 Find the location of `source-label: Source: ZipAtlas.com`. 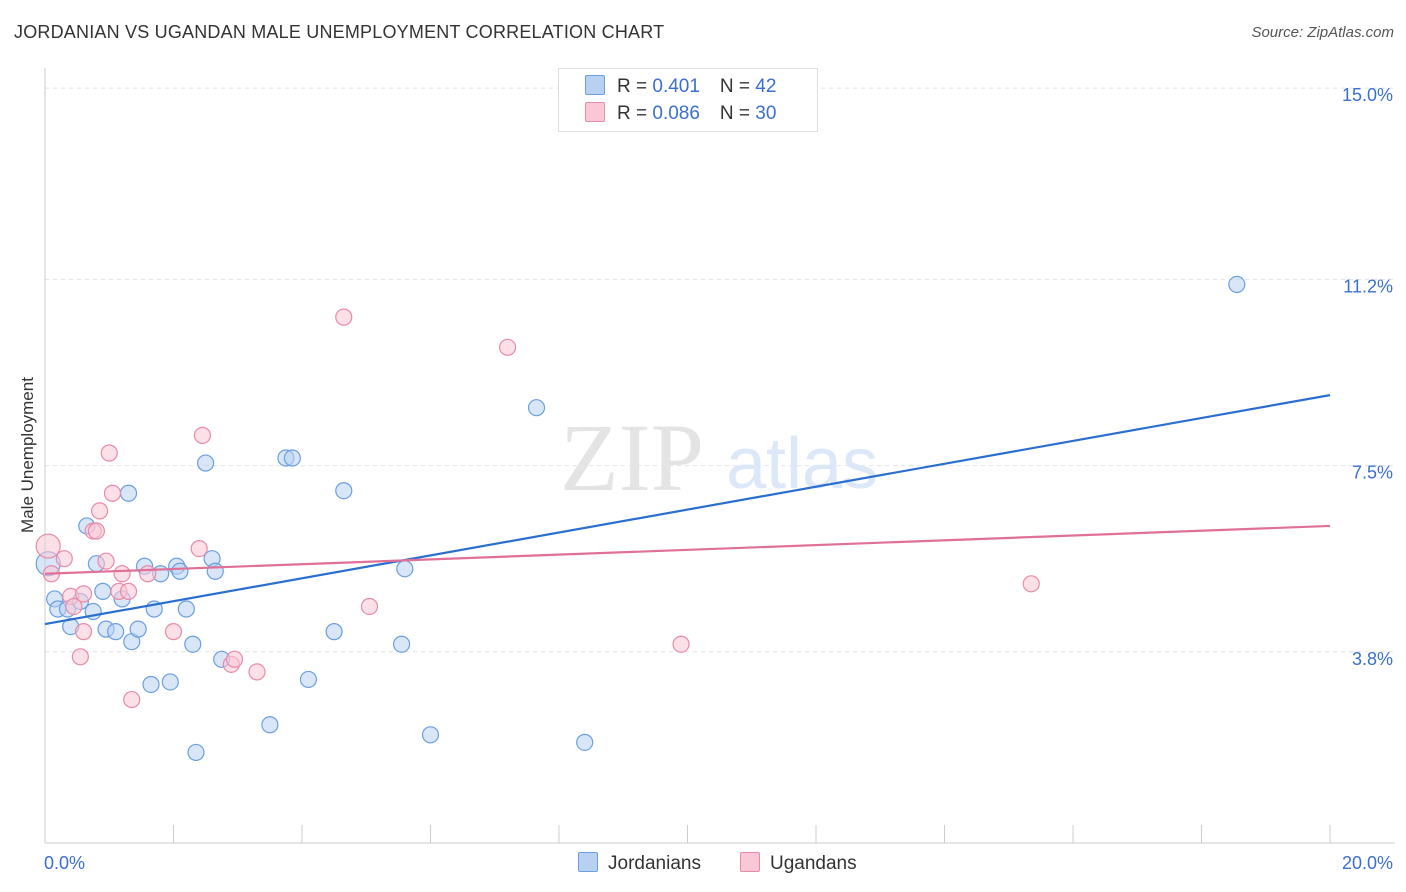

source-label: Source: ZipAtlas.com is located at coordinates (1322, 32).